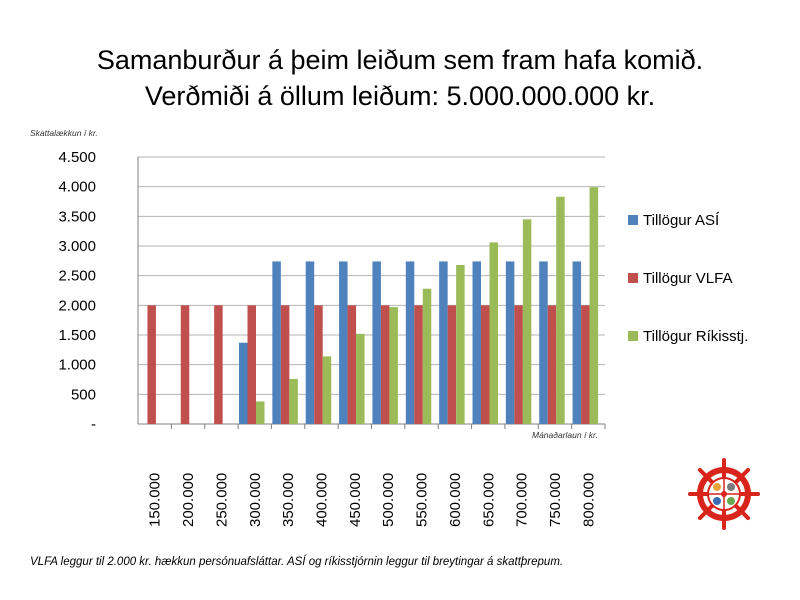 This screenshot has width=800, height=600. Describe the element at coordinates (83, 394) in the screenshot. I see `y-tick-label: 500` at that location.